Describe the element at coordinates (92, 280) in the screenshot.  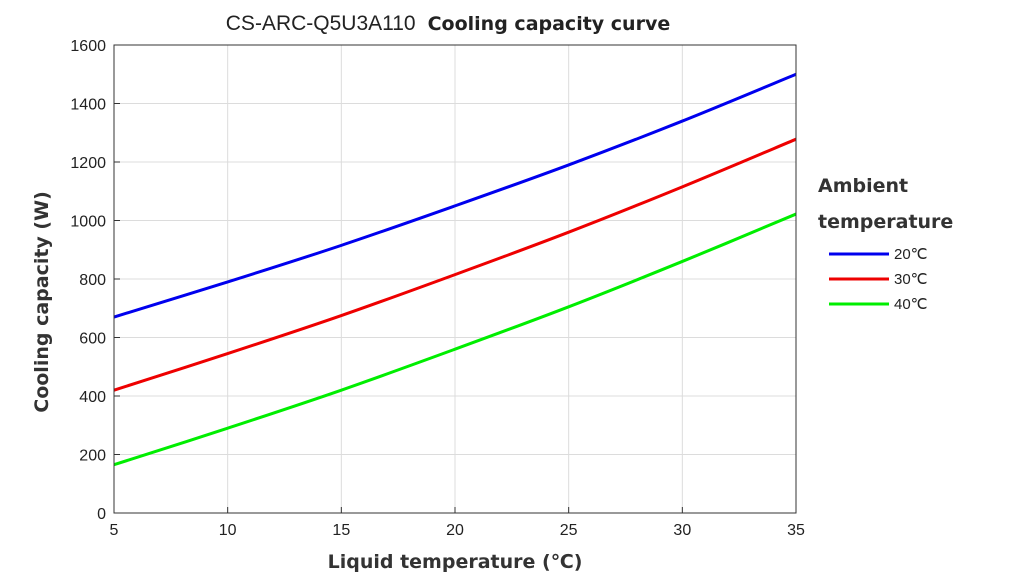
I see `y-tick-label: 800` at that location.